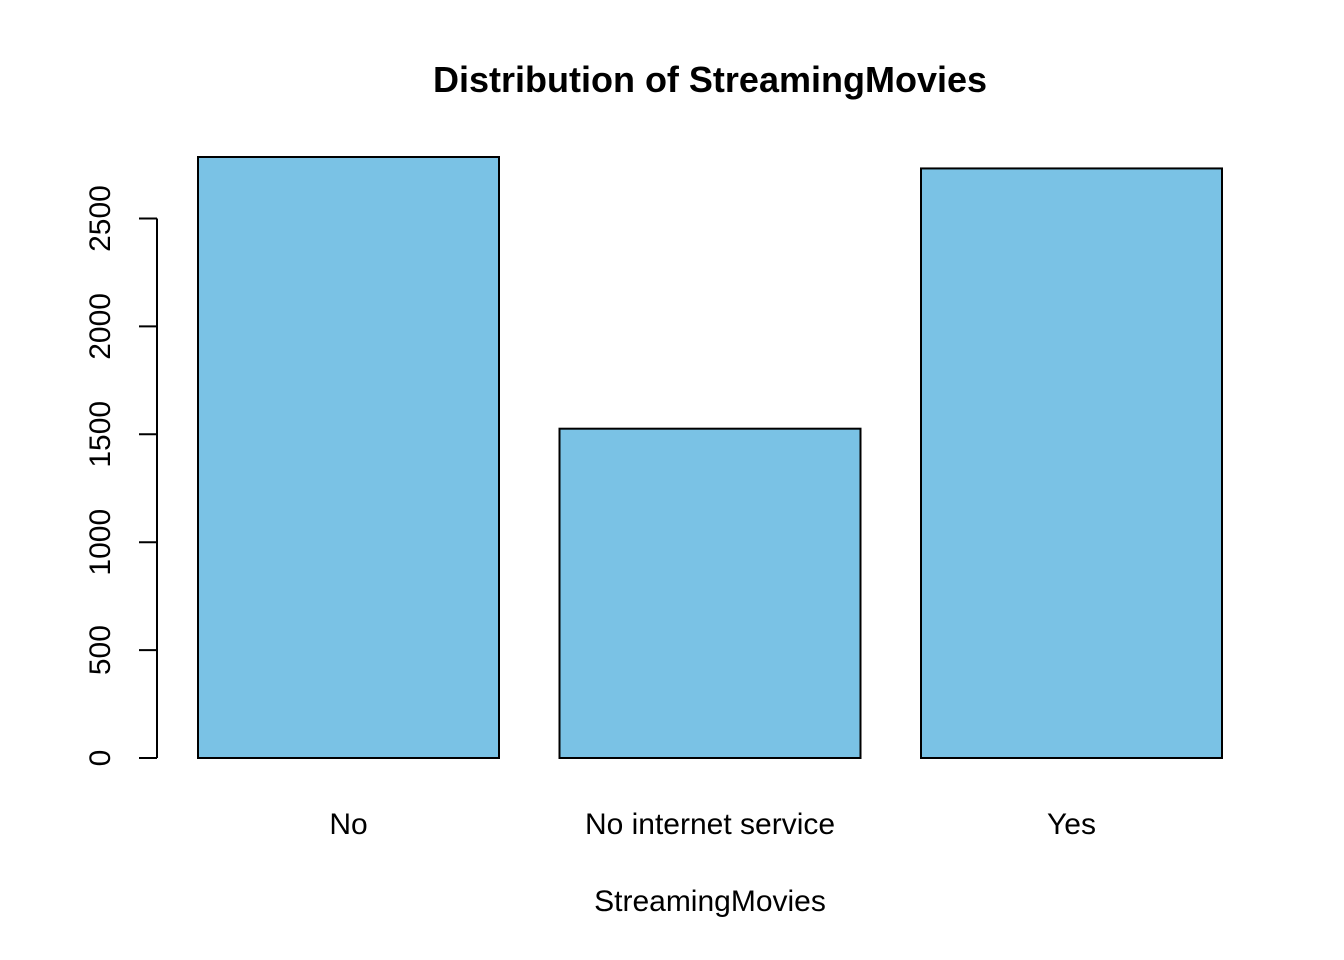 The image size is (1344, 960). What do you see at coordinates (100, 218) in the screenshot?
I see `y-tick-label: 2500` at bounding box center [100, 218].